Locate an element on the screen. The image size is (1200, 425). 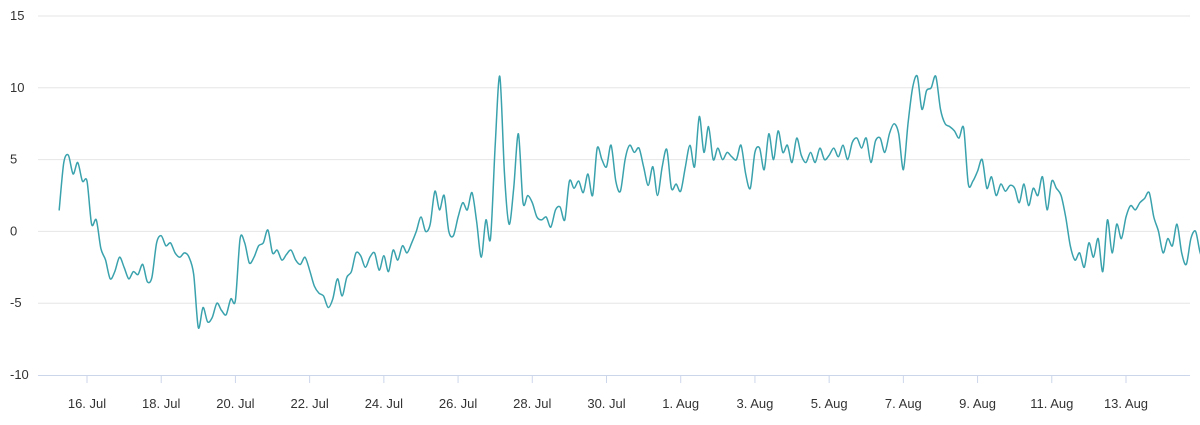
x-tick-label: 26. Jul is located at coordinates (458, 403).